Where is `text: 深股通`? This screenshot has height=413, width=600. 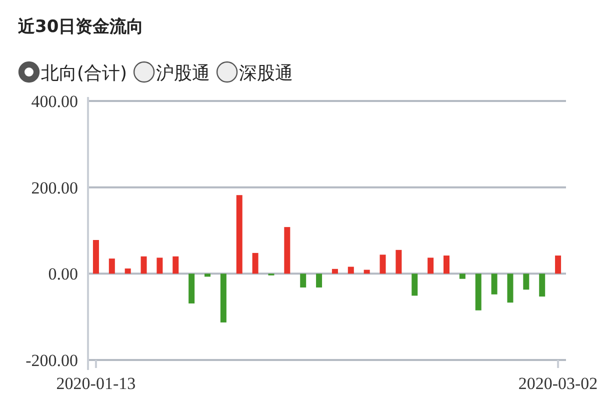
text: 深股通 is located at coordinates (266, 73).